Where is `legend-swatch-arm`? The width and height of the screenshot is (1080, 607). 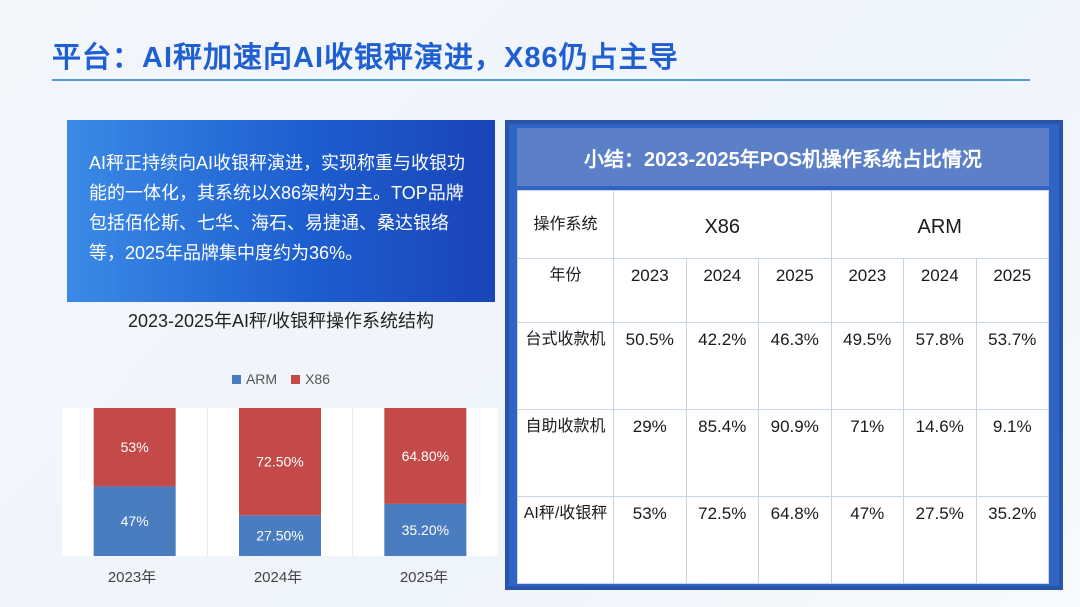 legend-swatch-arm is located at coordinates (236, 379).